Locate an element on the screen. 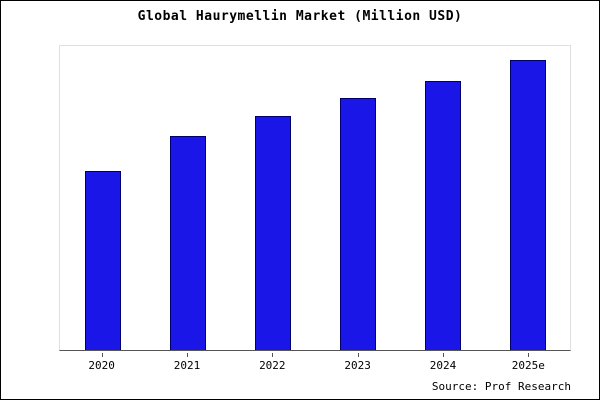 The image size is (600, 400). x-tick-text: 2020 is located at coordinates (101, 365).